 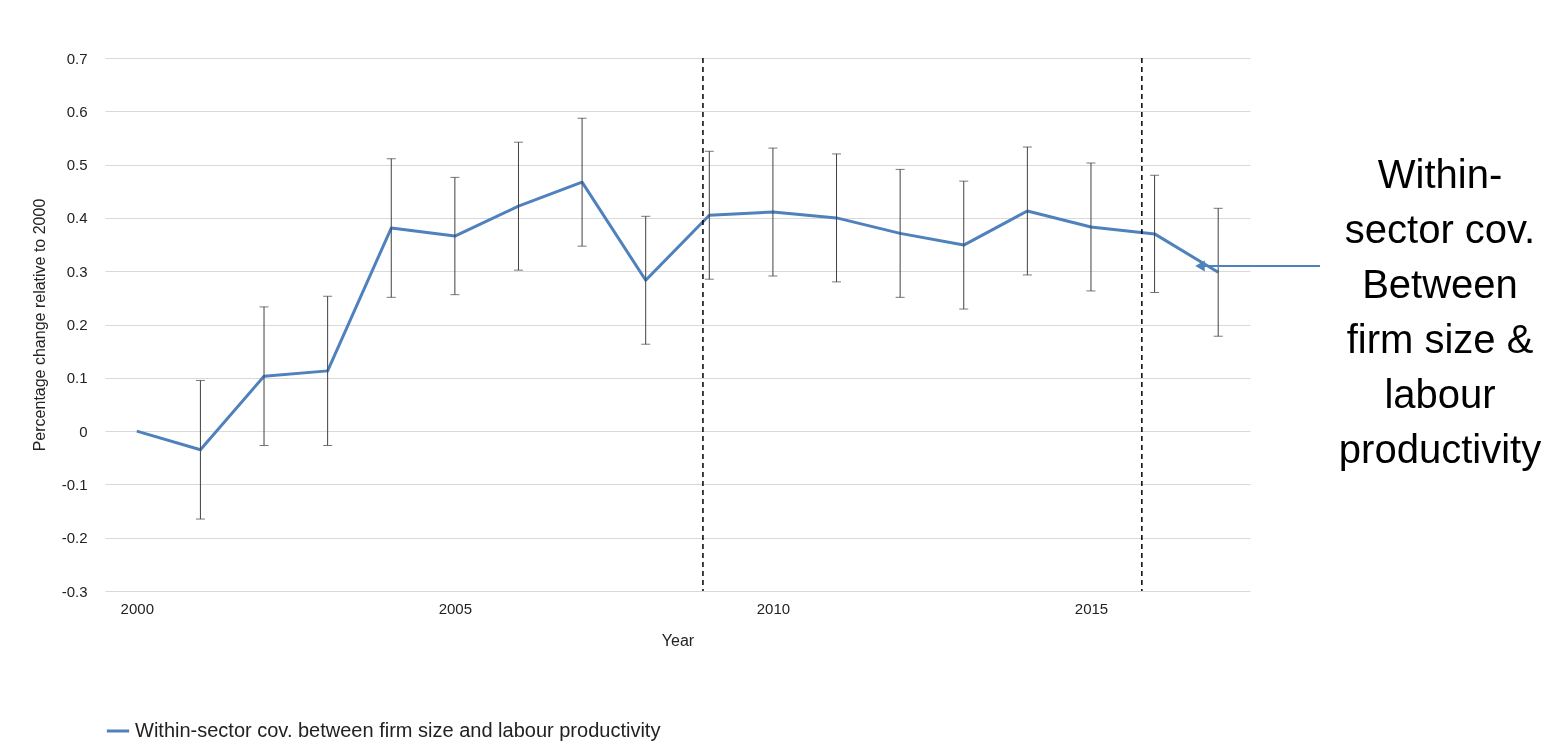 I want to click on y-tick-label: 0.6, so click(x=77, y=111).